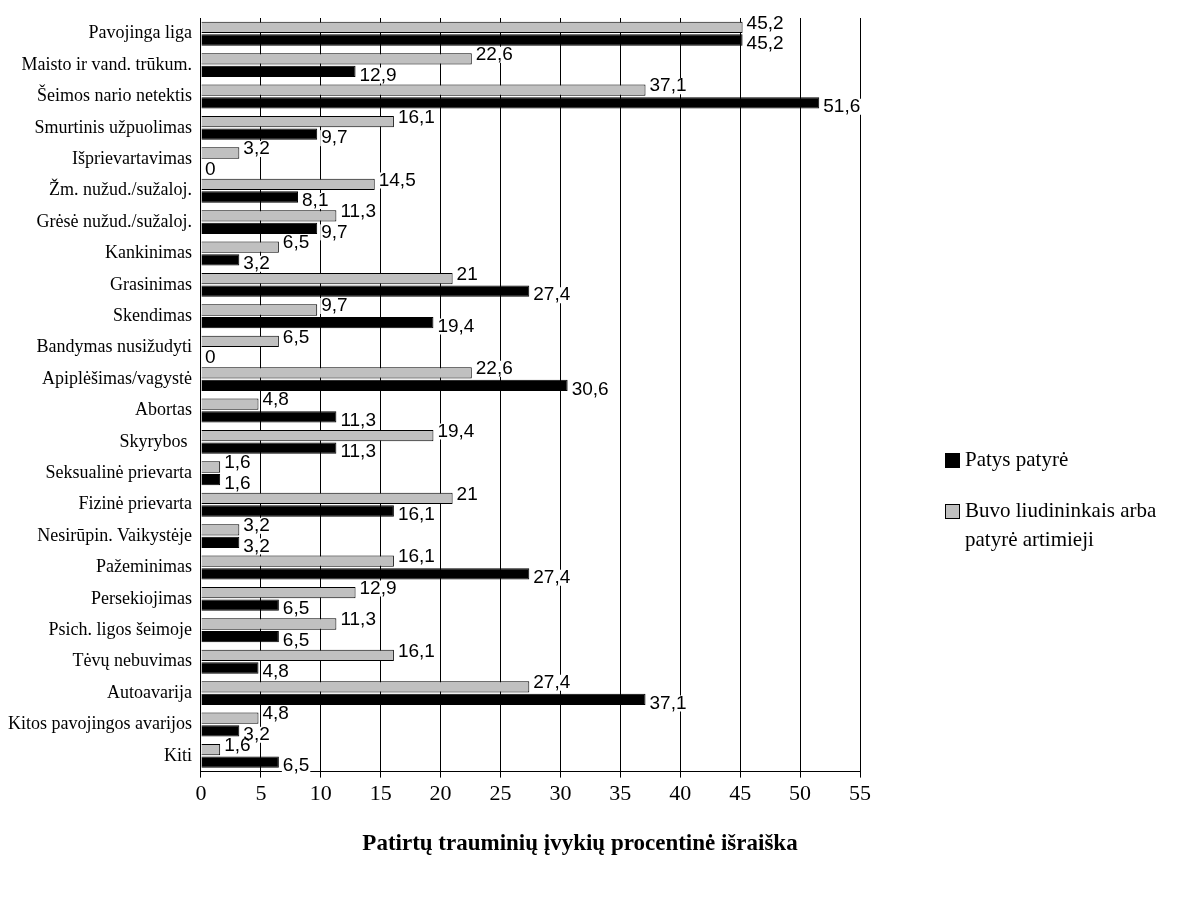  I want to click on y-tick-label: Išprievartavimas, so click(132, 158).